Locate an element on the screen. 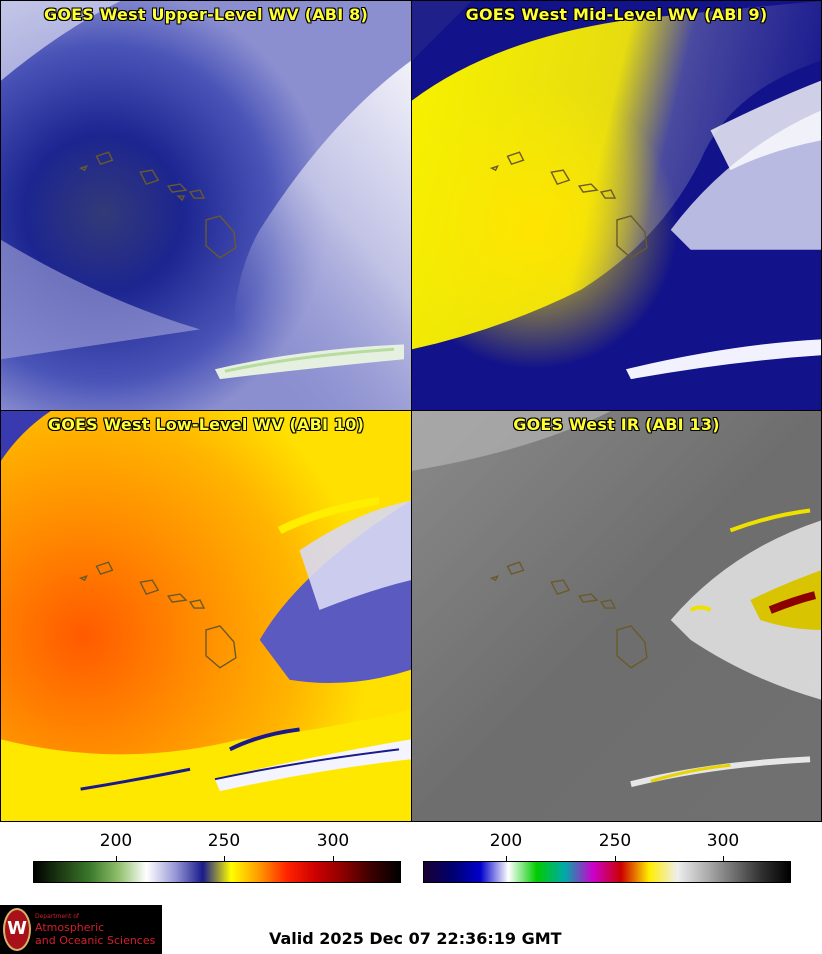  ir-title: GOES West IR (ABI 13) is located at coordinates (616, 424).